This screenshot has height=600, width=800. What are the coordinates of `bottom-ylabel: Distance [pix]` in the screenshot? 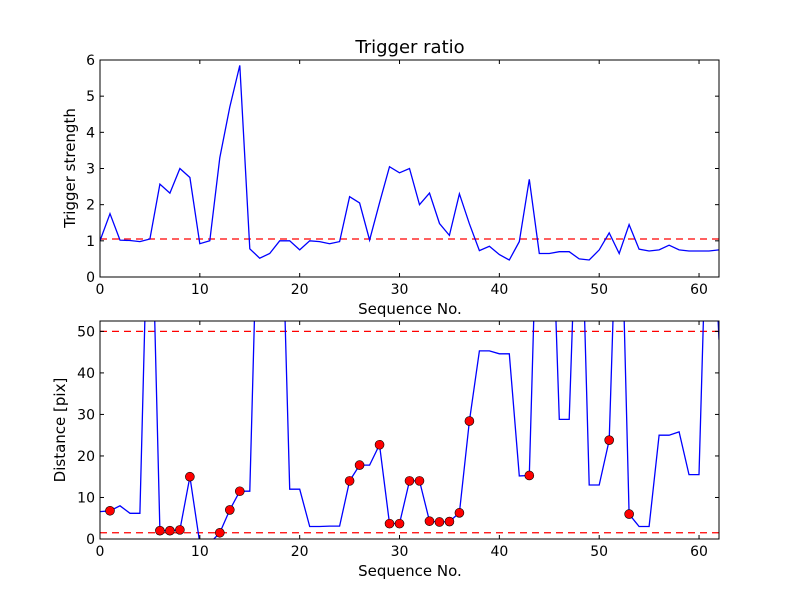 It's located at (60, 430).